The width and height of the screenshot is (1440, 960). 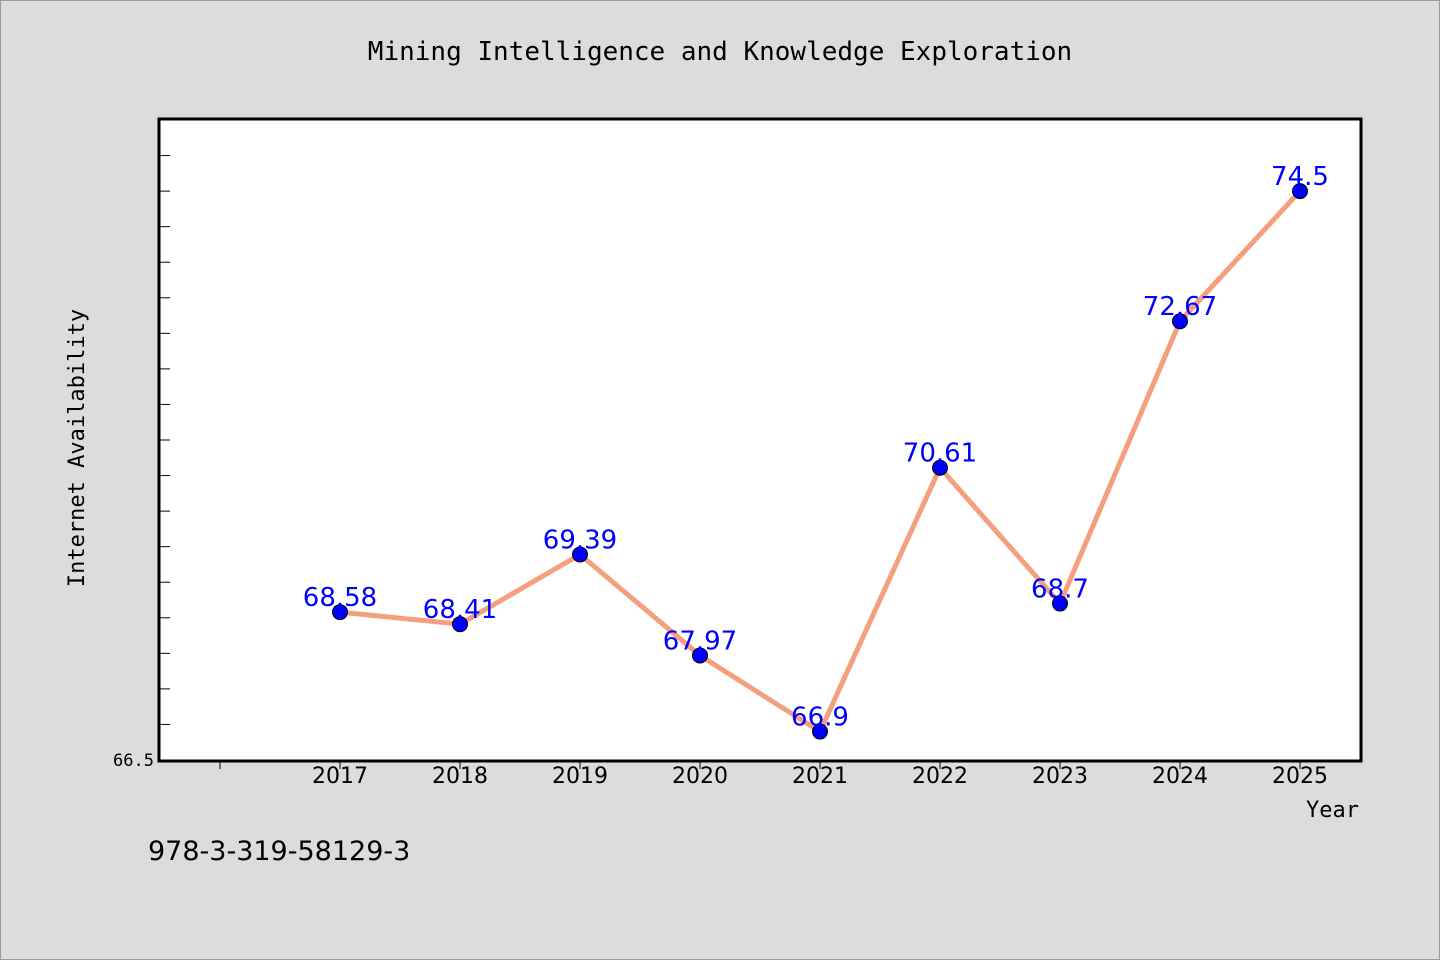 What do you see at coordinates (580, 776) in the screenshot?
I see `x-tick-label-2019: 2019` at bounding box center [580, 776].